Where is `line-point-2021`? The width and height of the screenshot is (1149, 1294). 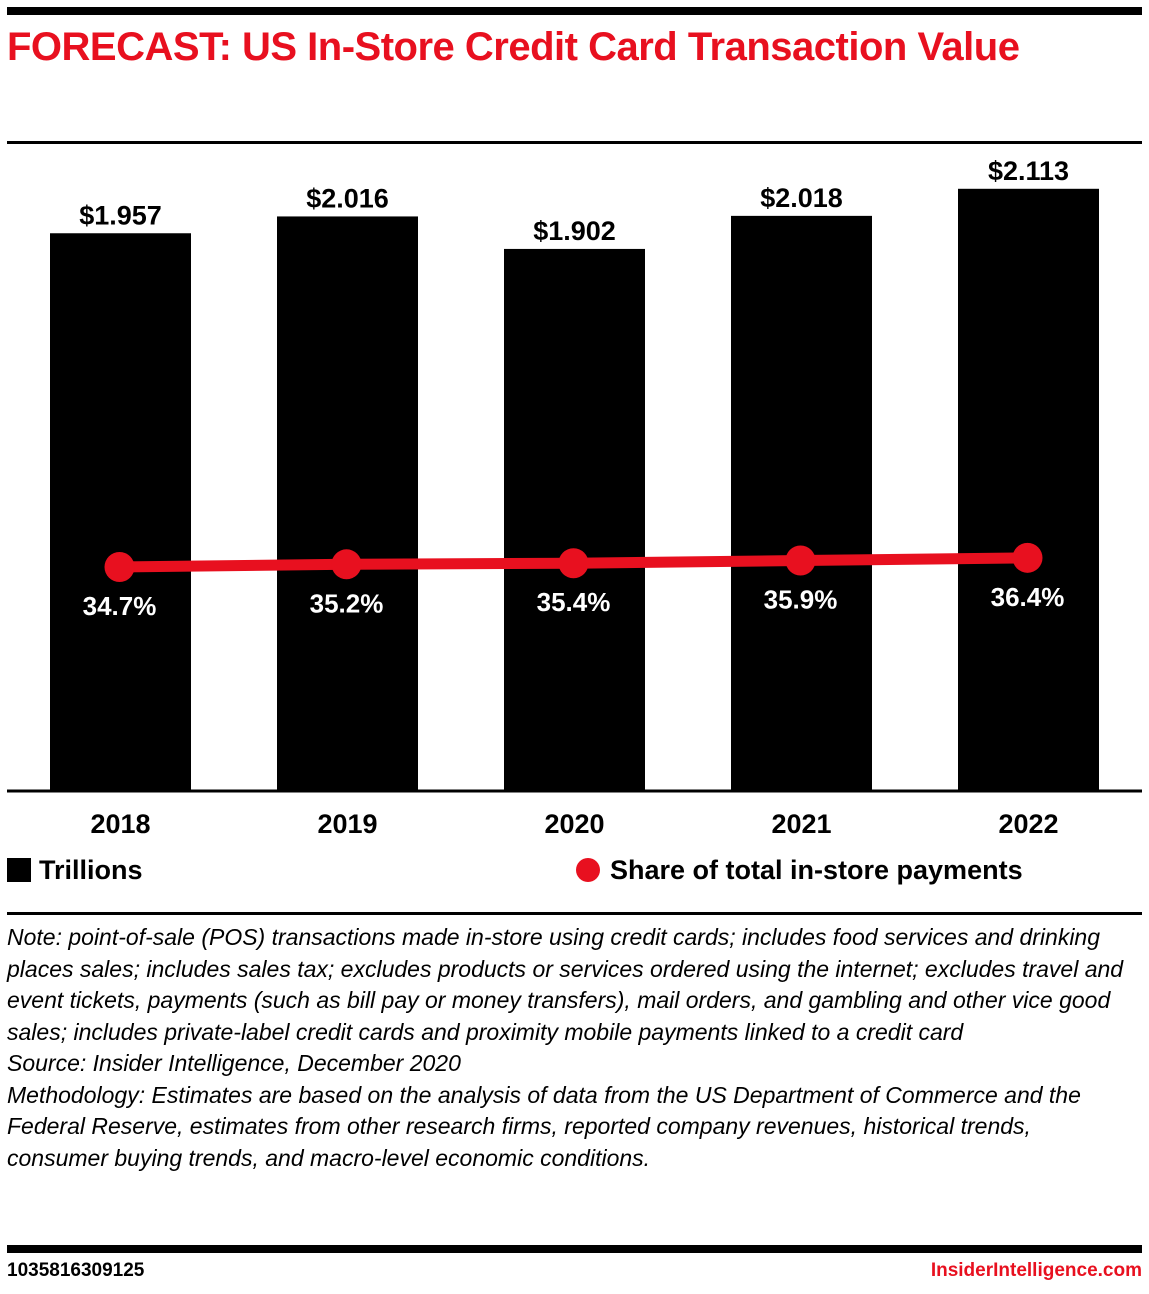
line-point-2021 is located at coordinates (800, 560).